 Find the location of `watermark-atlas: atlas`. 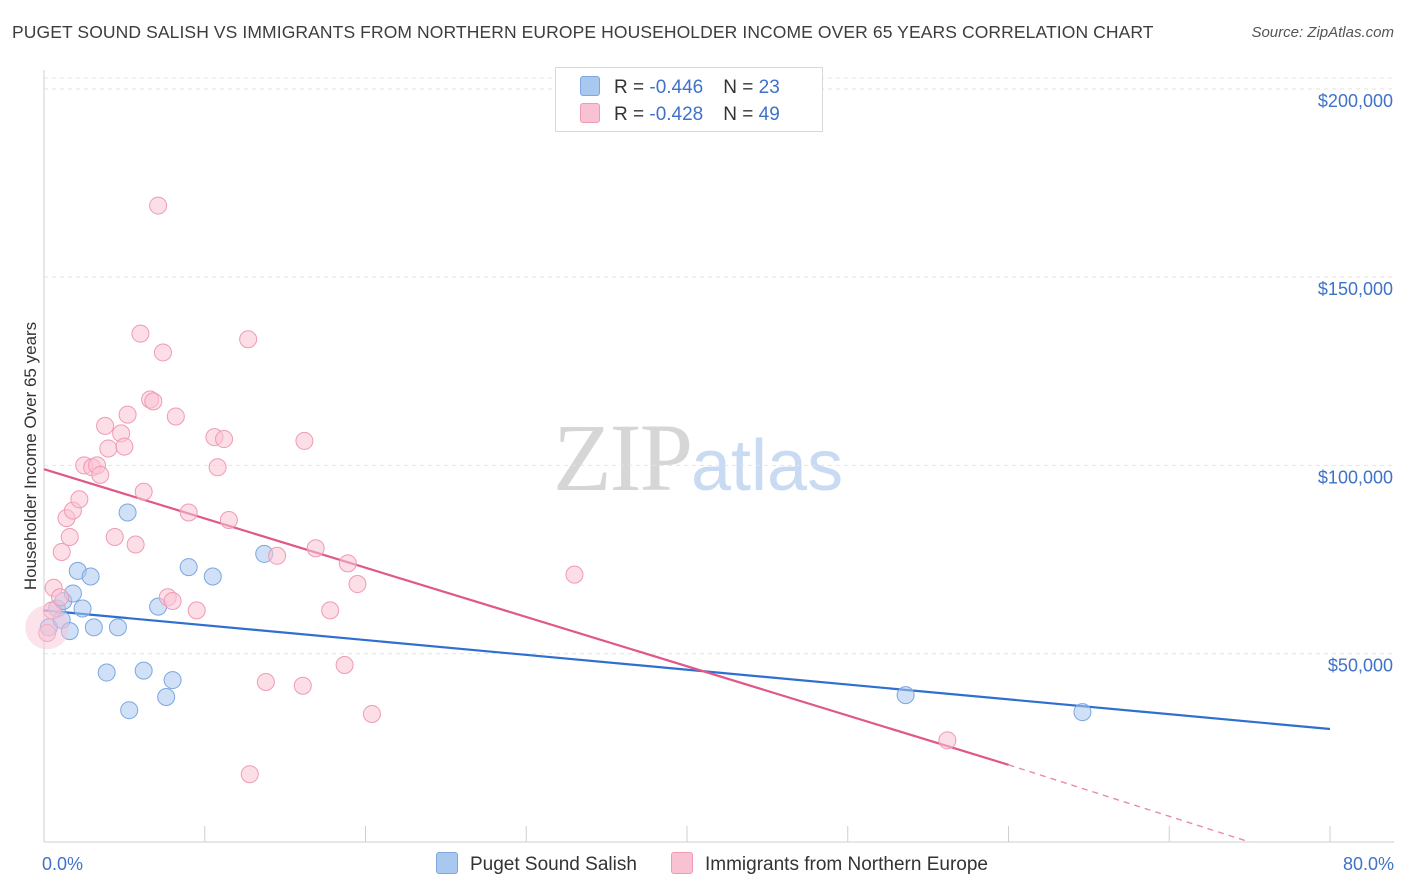

watermark-atlas: atlas is located at coordinates (767, 466).